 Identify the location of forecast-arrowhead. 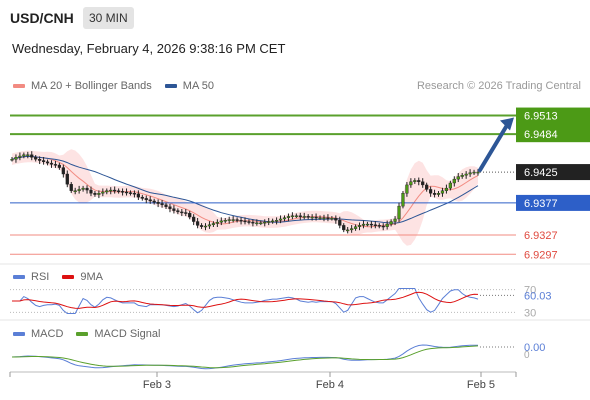
(507, 124).